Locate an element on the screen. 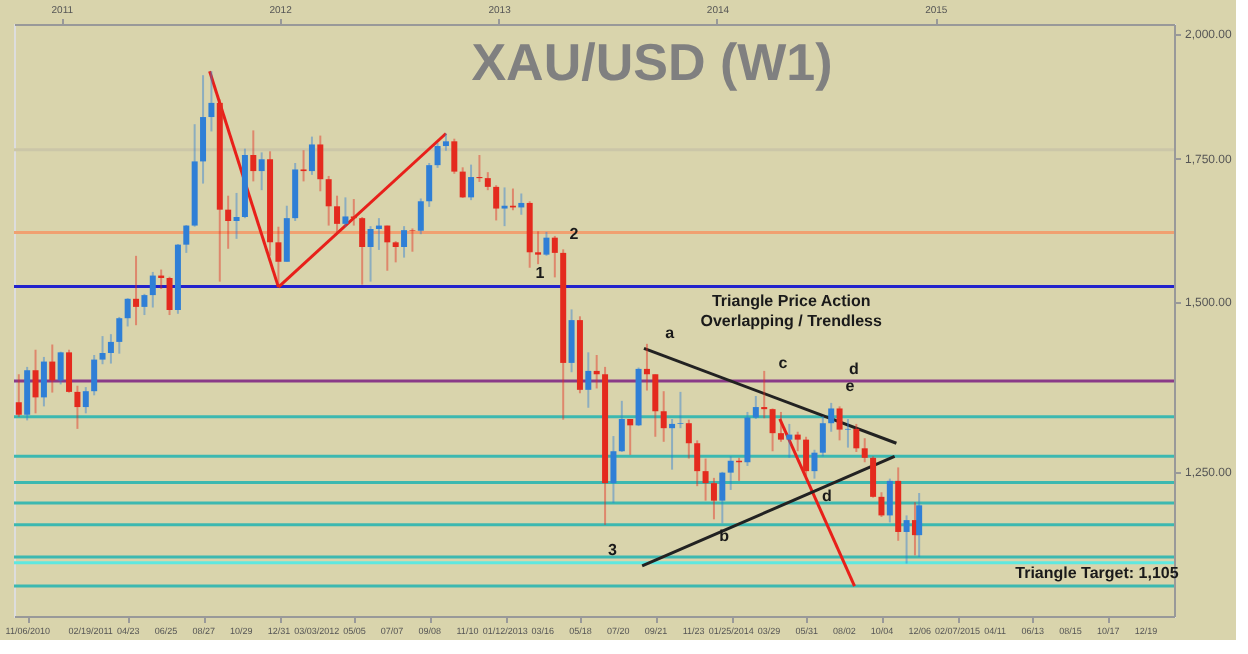 The height and width of the screenshot is (654, 1248). annotation: a is located at coordinates (670, 332).